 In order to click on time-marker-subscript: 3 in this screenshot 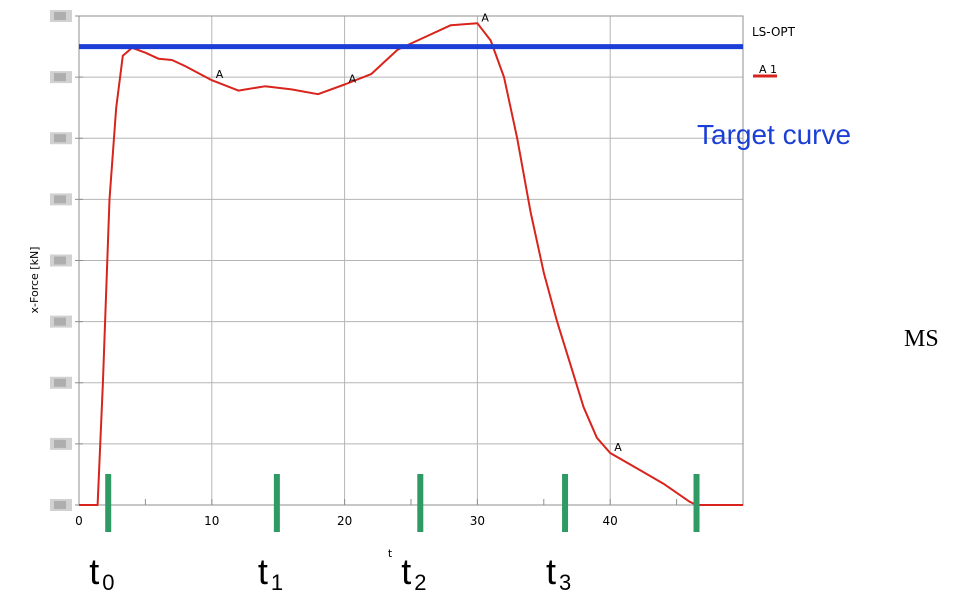, I will do `click(565, 581)`.